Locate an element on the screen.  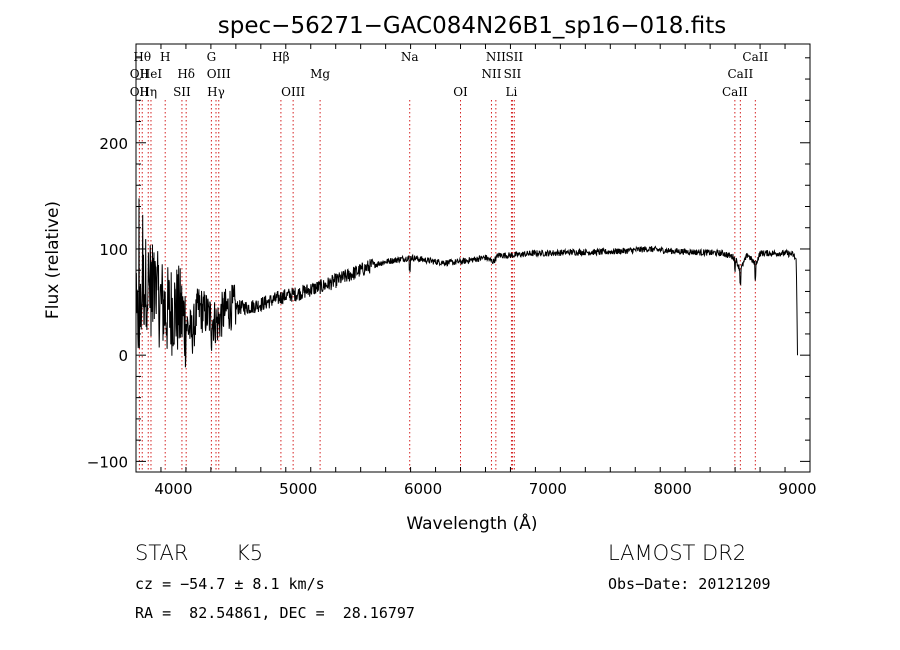
line-label: HeI is located at coordinates (151, 74).